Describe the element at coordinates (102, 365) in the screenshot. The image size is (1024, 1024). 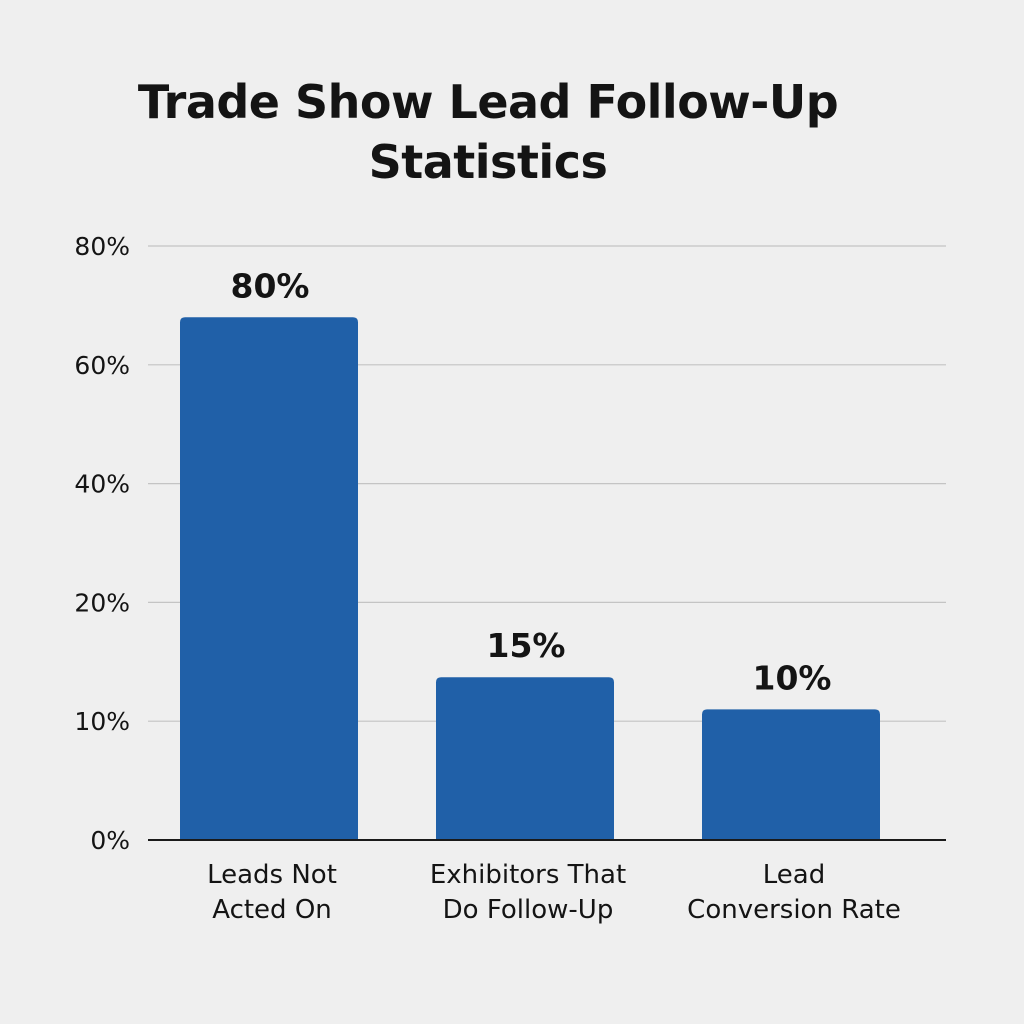
I see `y-tick-label: 60%` at that location.